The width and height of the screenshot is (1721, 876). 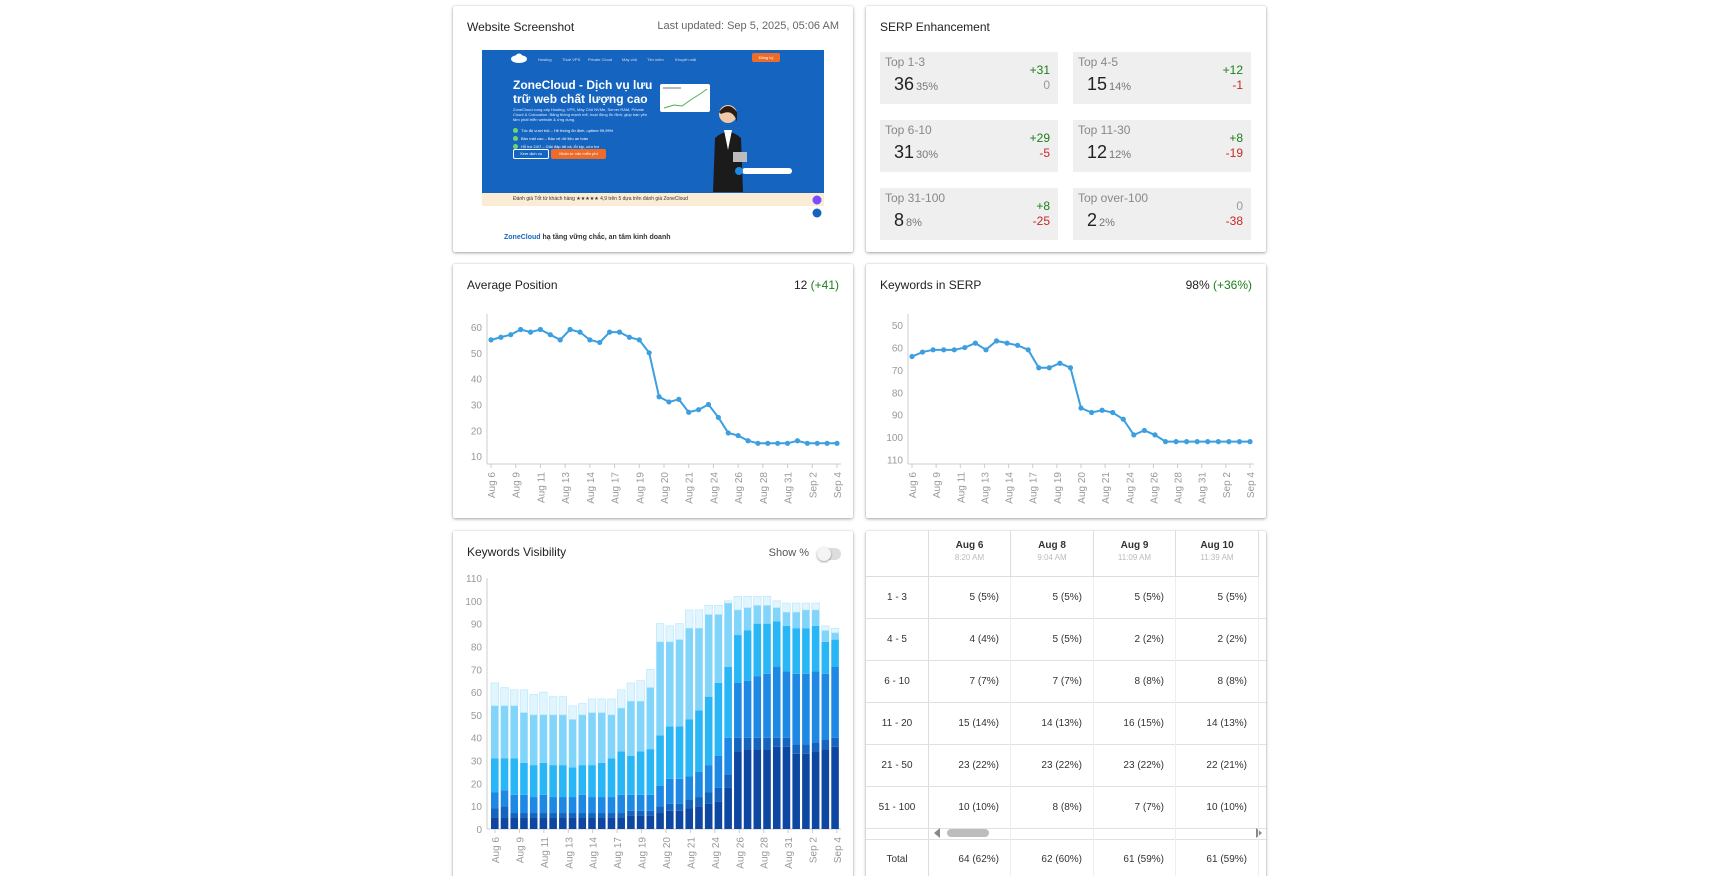 I want to click on serp-tile-count: 8, so click(x=899, y=220).